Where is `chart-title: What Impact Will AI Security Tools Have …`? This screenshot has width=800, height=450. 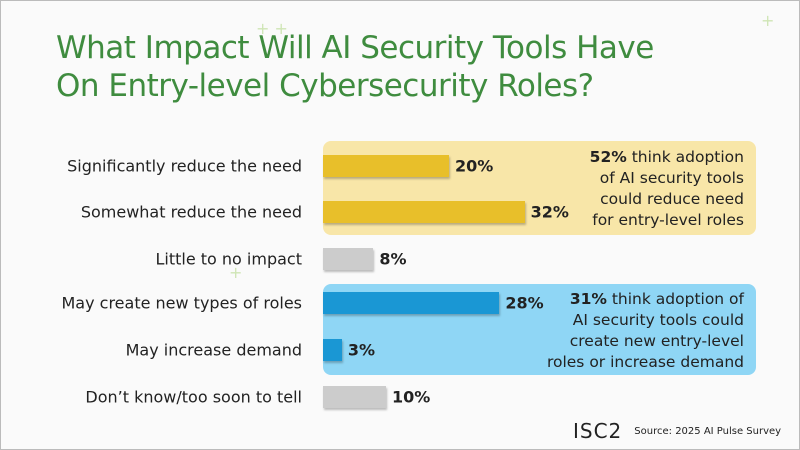 chart-title: What Impact Will AI Security Tools Have … is located at coordinates (355, 67).